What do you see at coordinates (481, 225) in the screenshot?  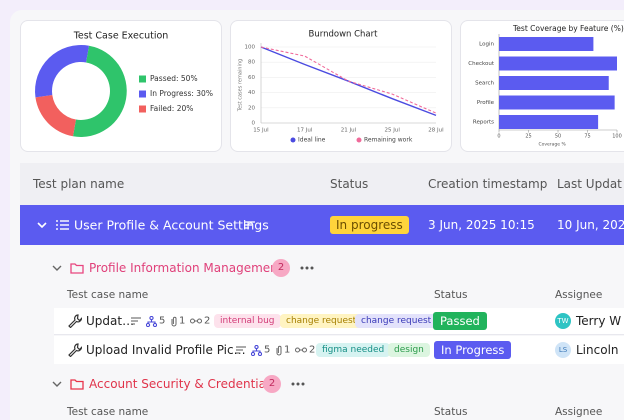 I see `created: 3 Jun, 2025 10:15` at bounding box center [481, 225].